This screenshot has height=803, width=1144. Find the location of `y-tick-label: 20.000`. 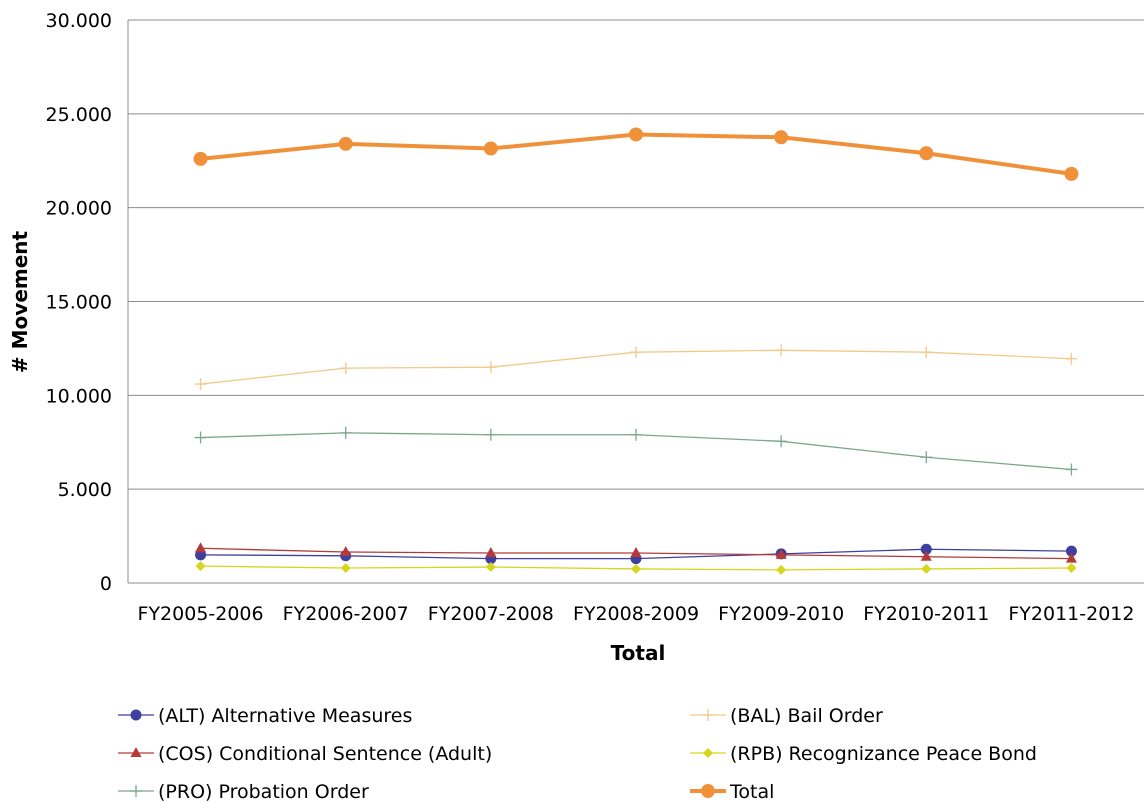

y-tick-label: 20.000 is located at coordinates (79, 209).